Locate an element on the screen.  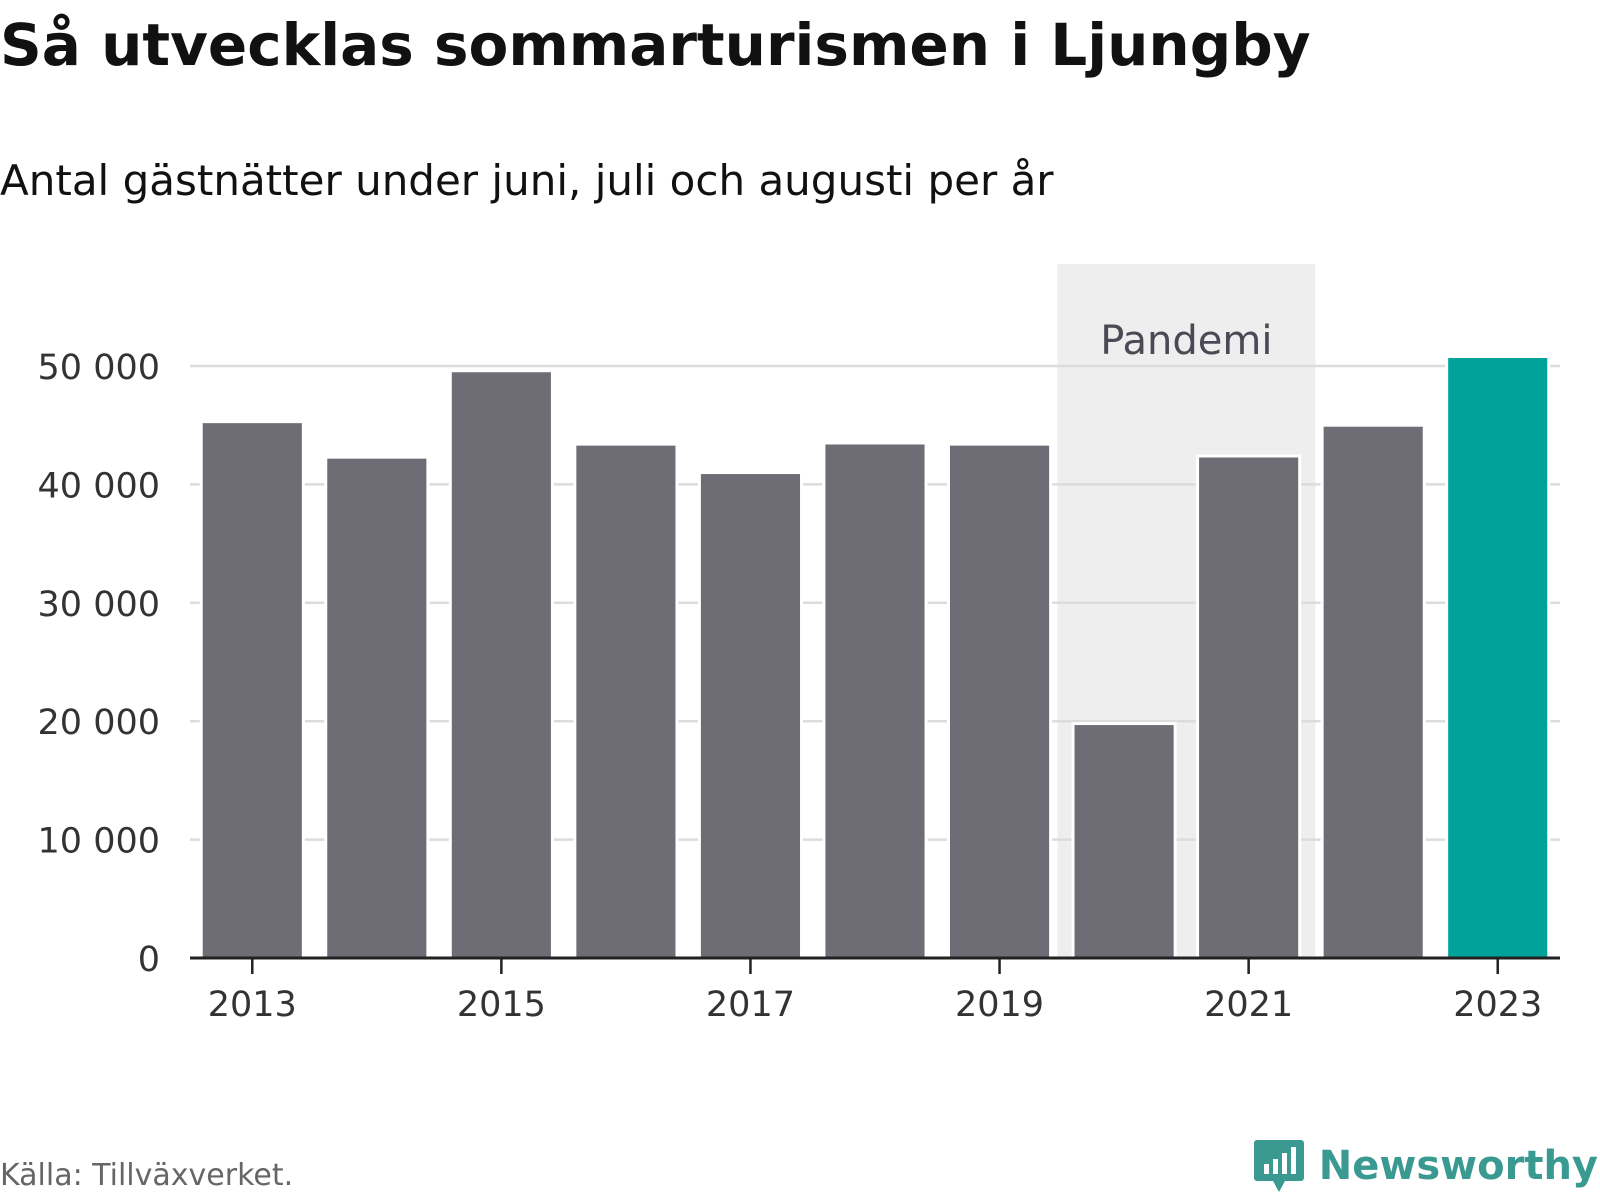
y-tick-label: 20 000 is located at coordinates (99, 723).